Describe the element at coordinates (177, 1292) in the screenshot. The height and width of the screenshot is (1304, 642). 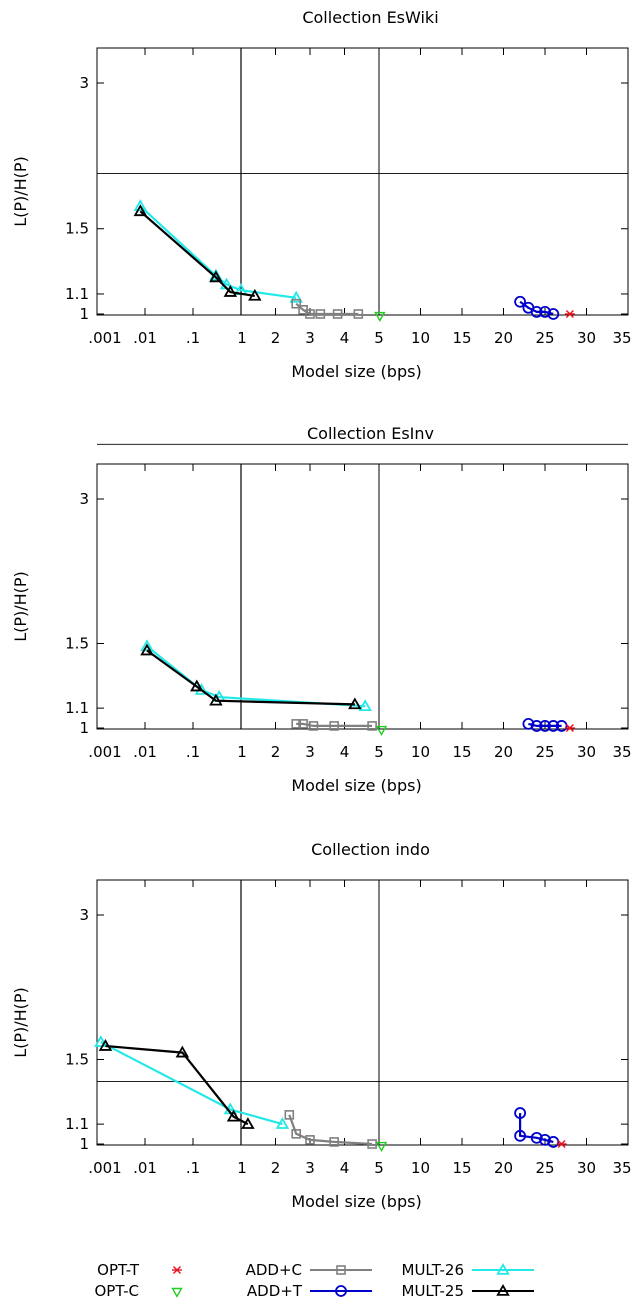
I see `legend-marker-opt-c` at that location.